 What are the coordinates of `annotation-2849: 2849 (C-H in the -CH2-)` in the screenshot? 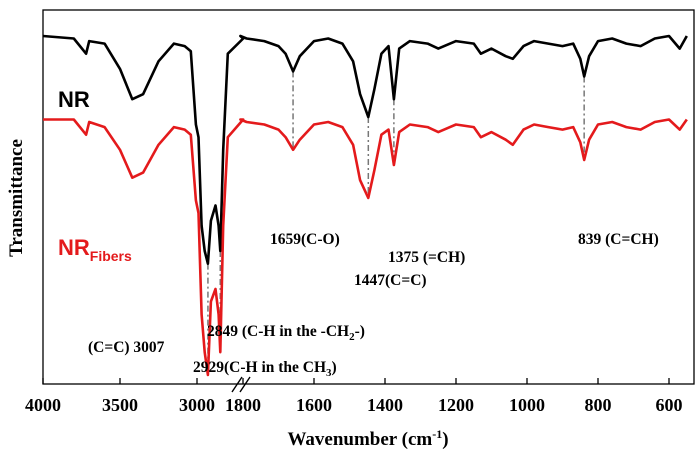 It's located at (286, 333).